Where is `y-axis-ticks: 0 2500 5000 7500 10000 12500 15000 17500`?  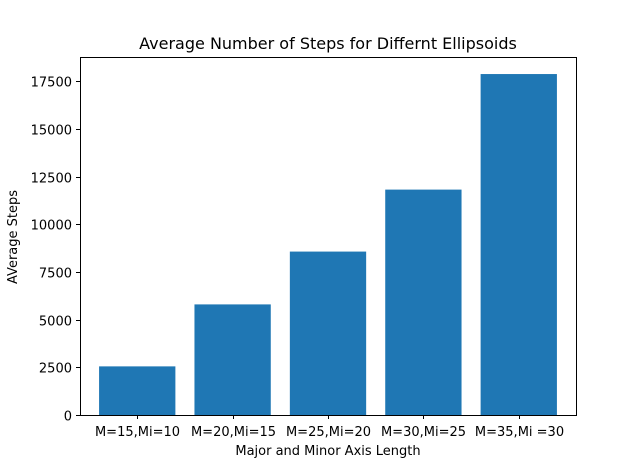 y-axis-ticks: 0 2500 5000 7500 10000 12500 15000 17500 is located at coordinates (55, 250).